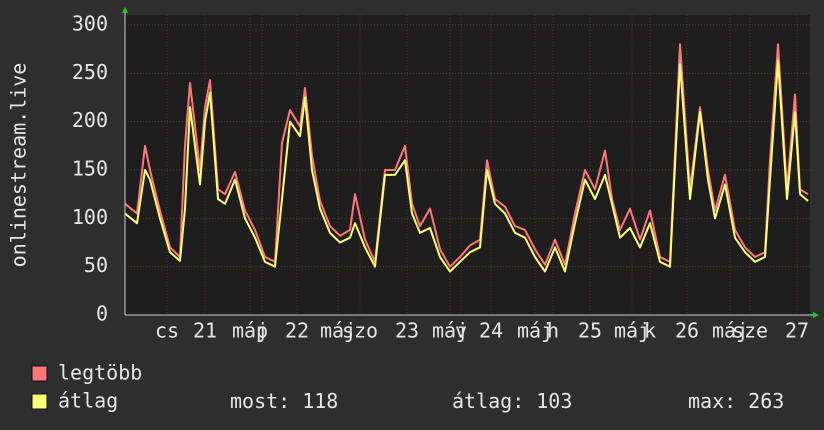 The image size is (824, 430). I want to click on x-tick-label: 24, so click(491, 331).